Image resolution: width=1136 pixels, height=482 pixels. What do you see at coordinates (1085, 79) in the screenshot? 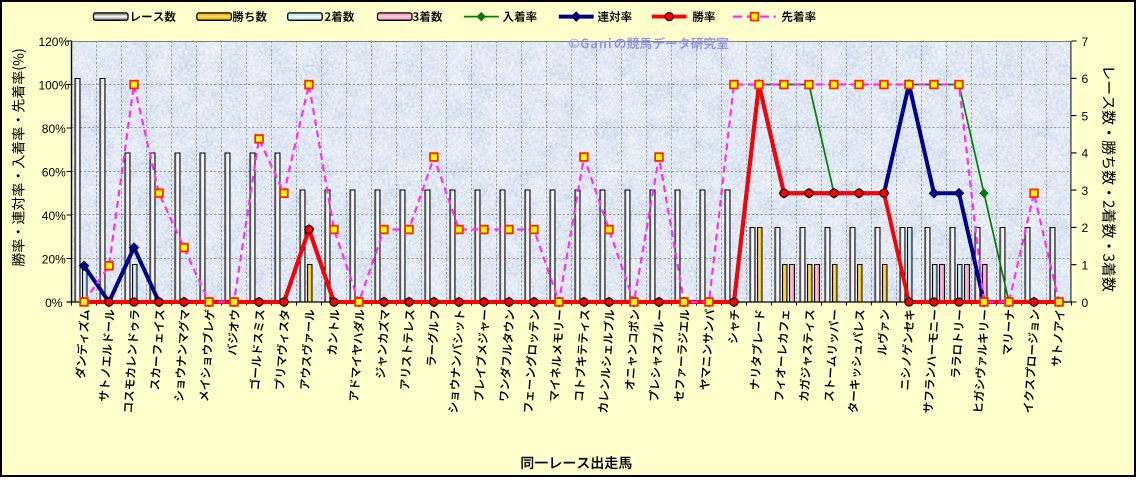
I see `svg-text: 6` at bounding box center [1085, 79].